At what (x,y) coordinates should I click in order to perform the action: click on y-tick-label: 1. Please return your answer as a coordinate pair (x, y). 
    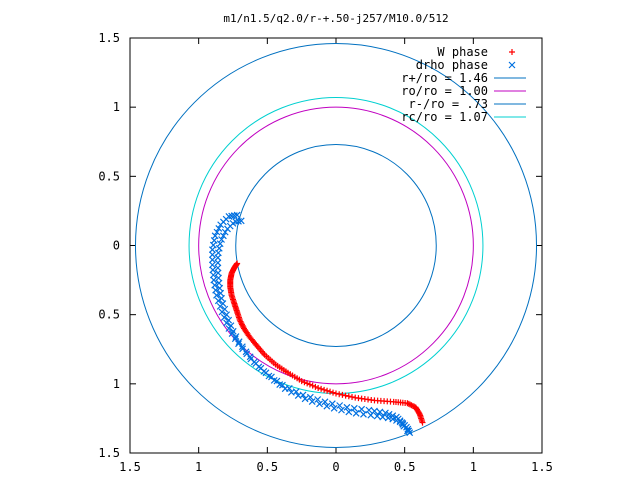
    Looking at the image, I should click on (116, 107).